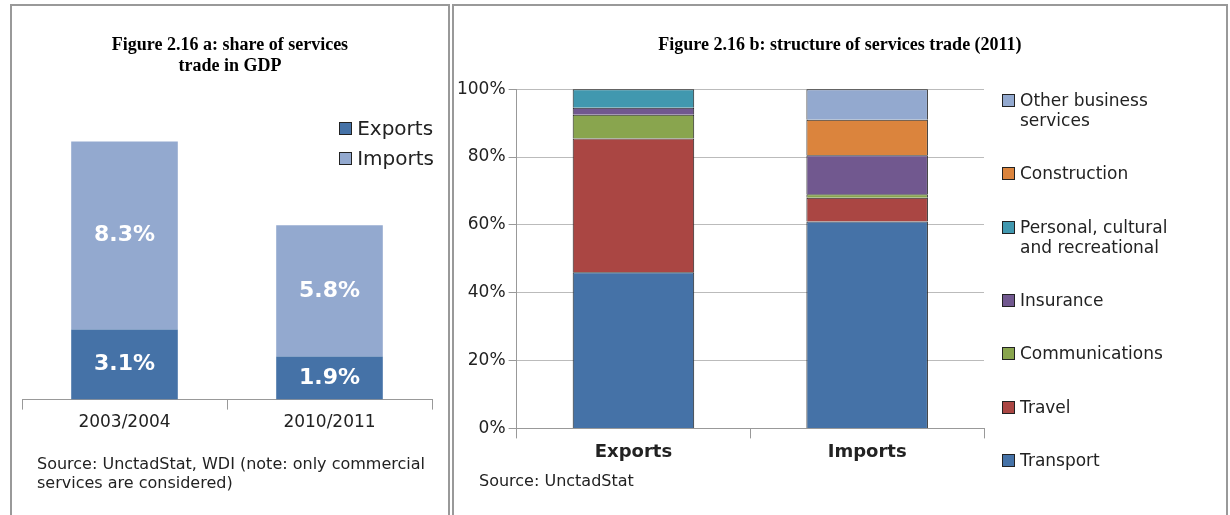  What do you see at coordinates (1060, 459) in the screenshot?
I see `legend-label: Transport` at bounding box center [1060, 459].